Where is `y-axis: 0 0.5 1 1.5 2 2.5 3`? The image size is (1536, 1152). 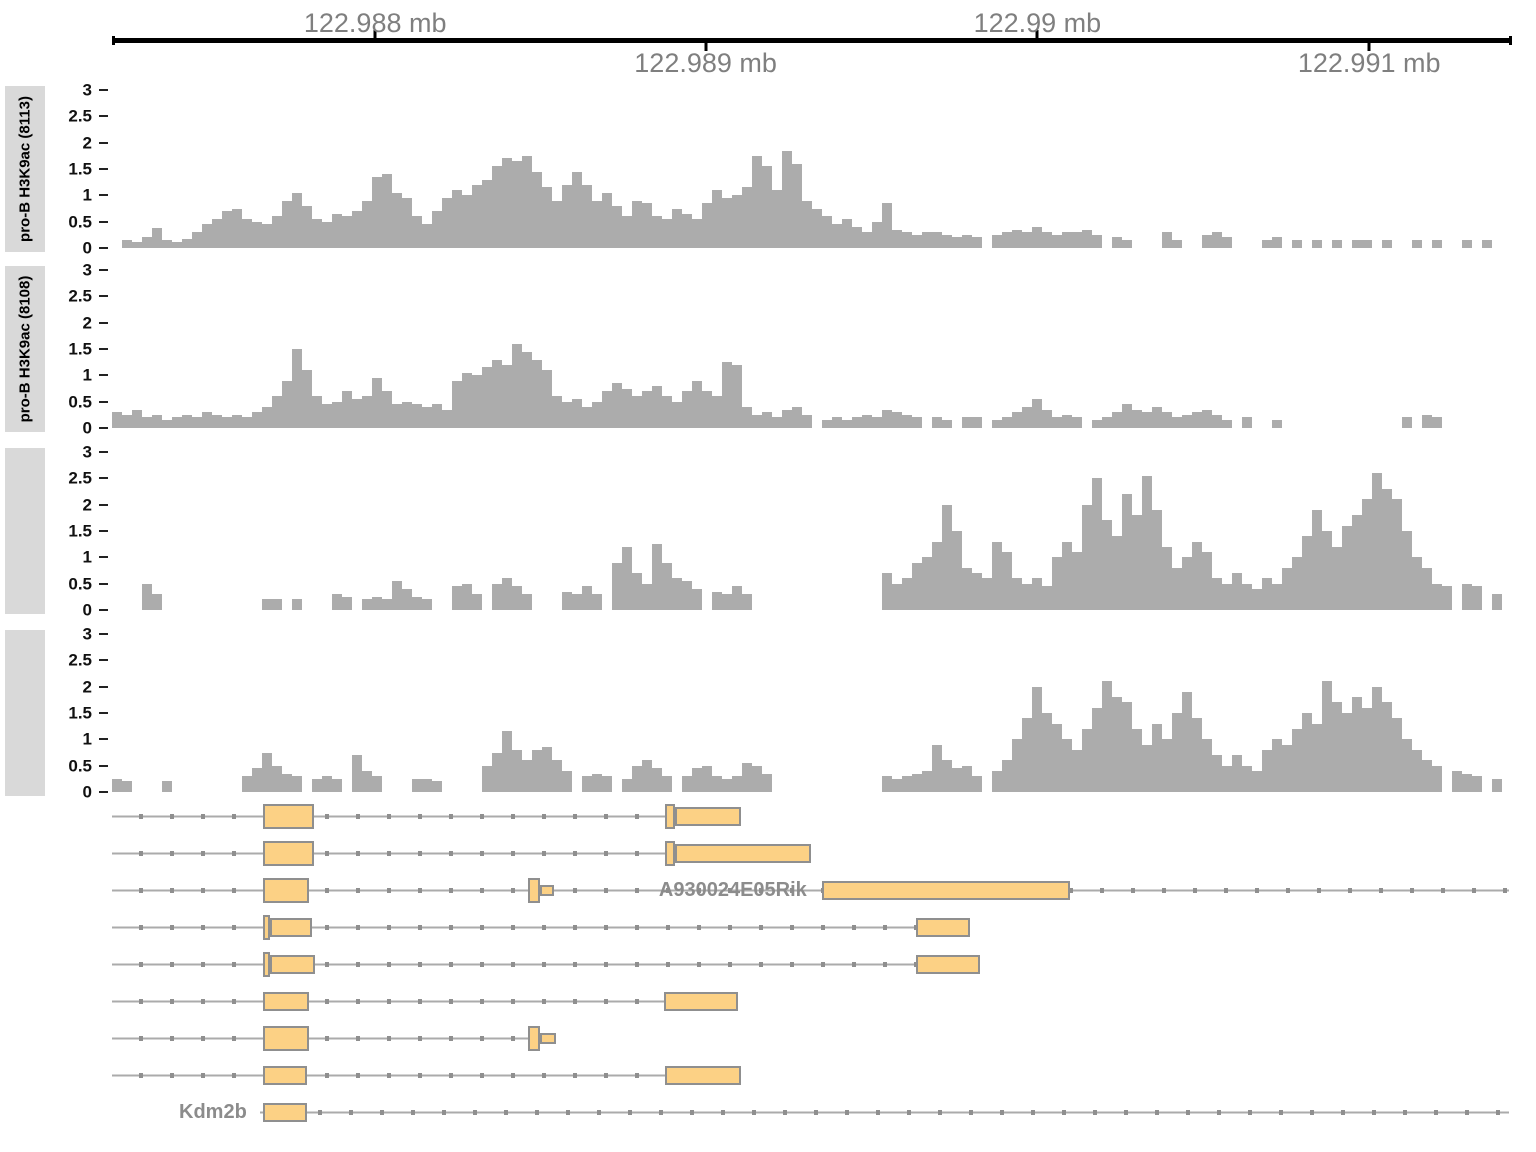 y-axis: 0 0.5 1 1.5 2 2.5 3 is located at coordinates (55, 531).